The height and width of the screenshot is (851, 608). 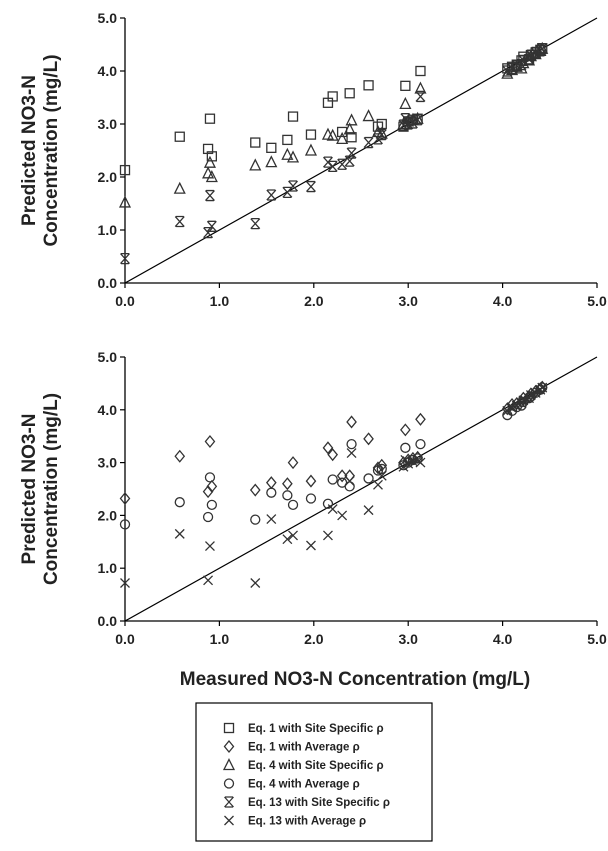 What do you see at coordinates (108, 463) in the screenshot?
I see `y-tick-label: 3.0` at bounding box center [108, 463].